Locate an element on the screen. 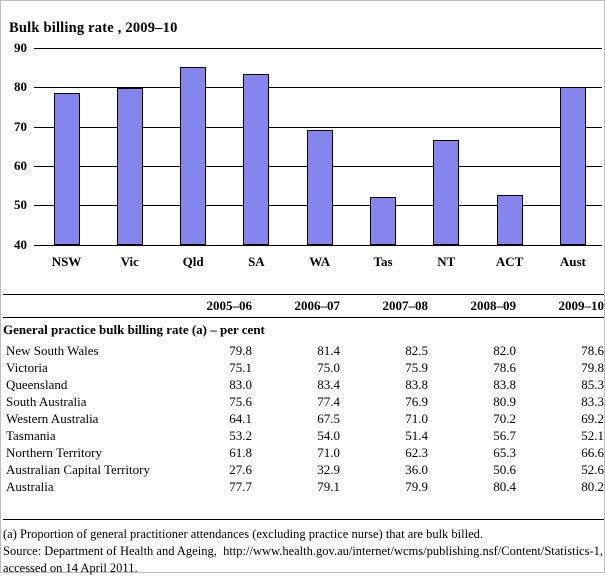 This screenshot has height=576, width=605. y-axis-label: 70 is located at coordinates (20, 126).